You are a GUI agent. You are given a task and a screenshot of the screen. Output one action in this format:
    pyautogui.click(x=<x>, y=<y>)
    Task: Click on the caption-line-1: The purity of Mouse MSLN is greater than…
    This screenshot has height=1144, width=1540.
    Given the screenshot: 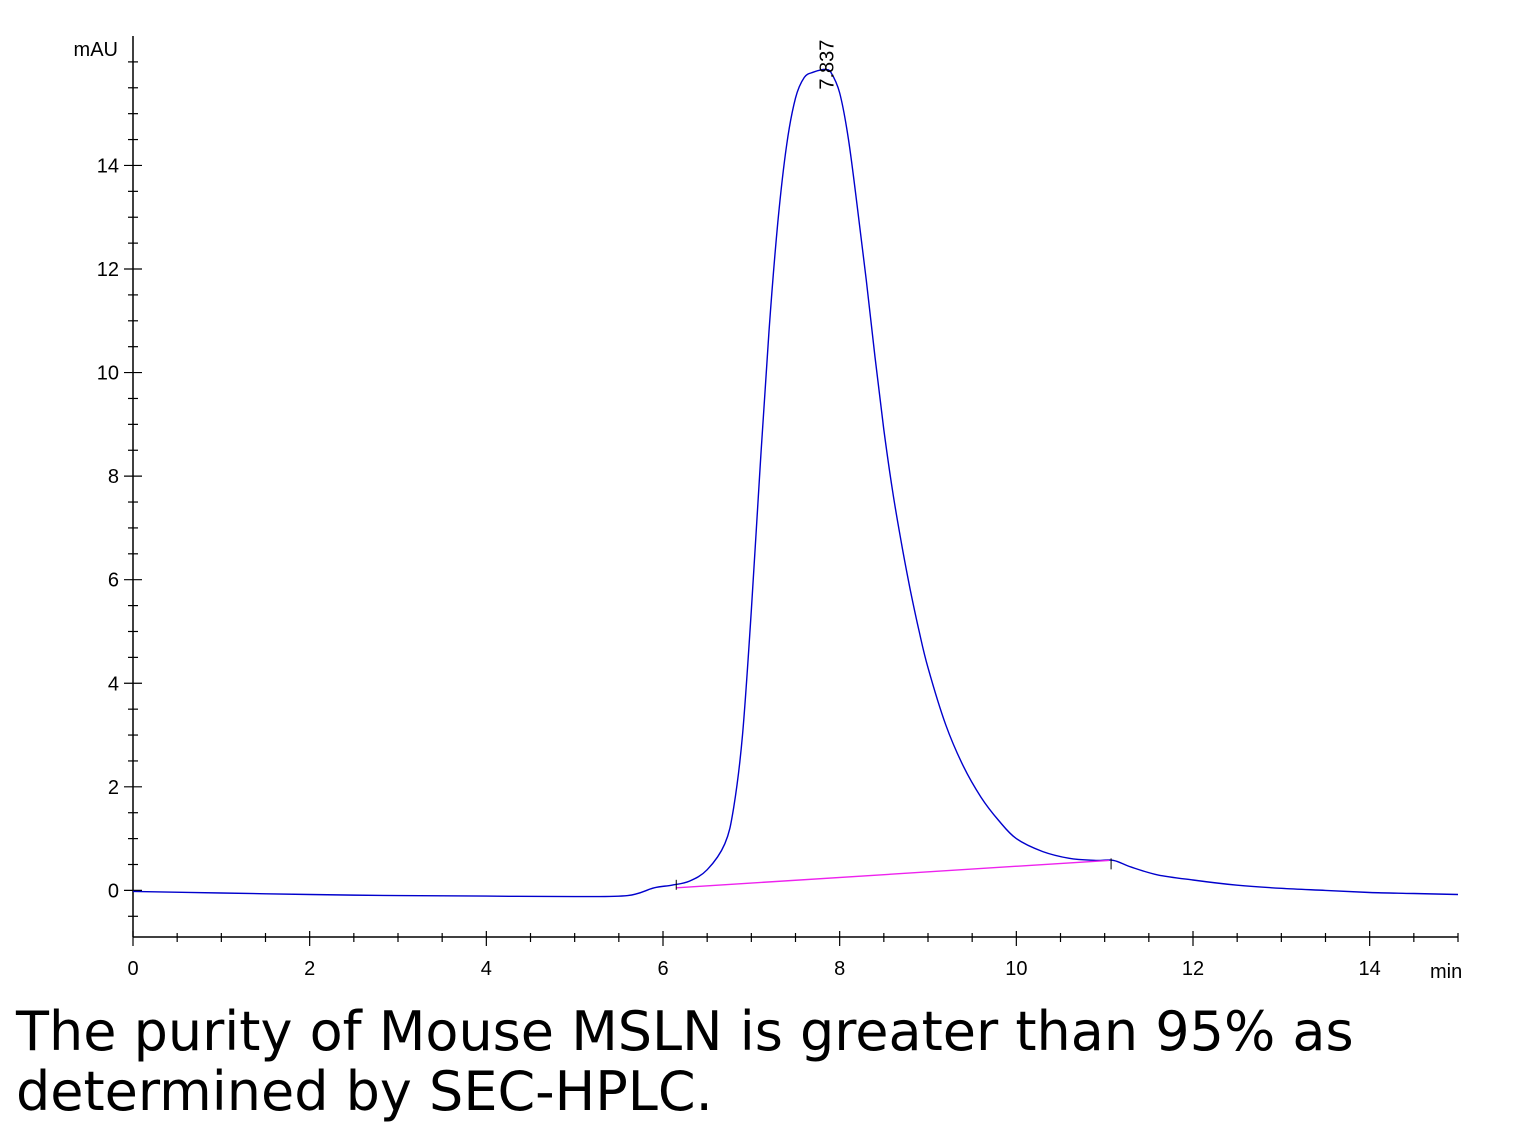 What is the action you would take?
    pyautogui.click(x=685, y=1031)
    